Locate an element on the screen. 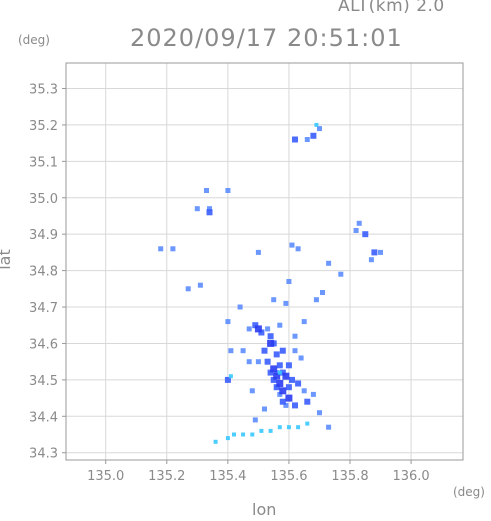  x-tick-label: 136.0 is located at coordinates (410, 476).